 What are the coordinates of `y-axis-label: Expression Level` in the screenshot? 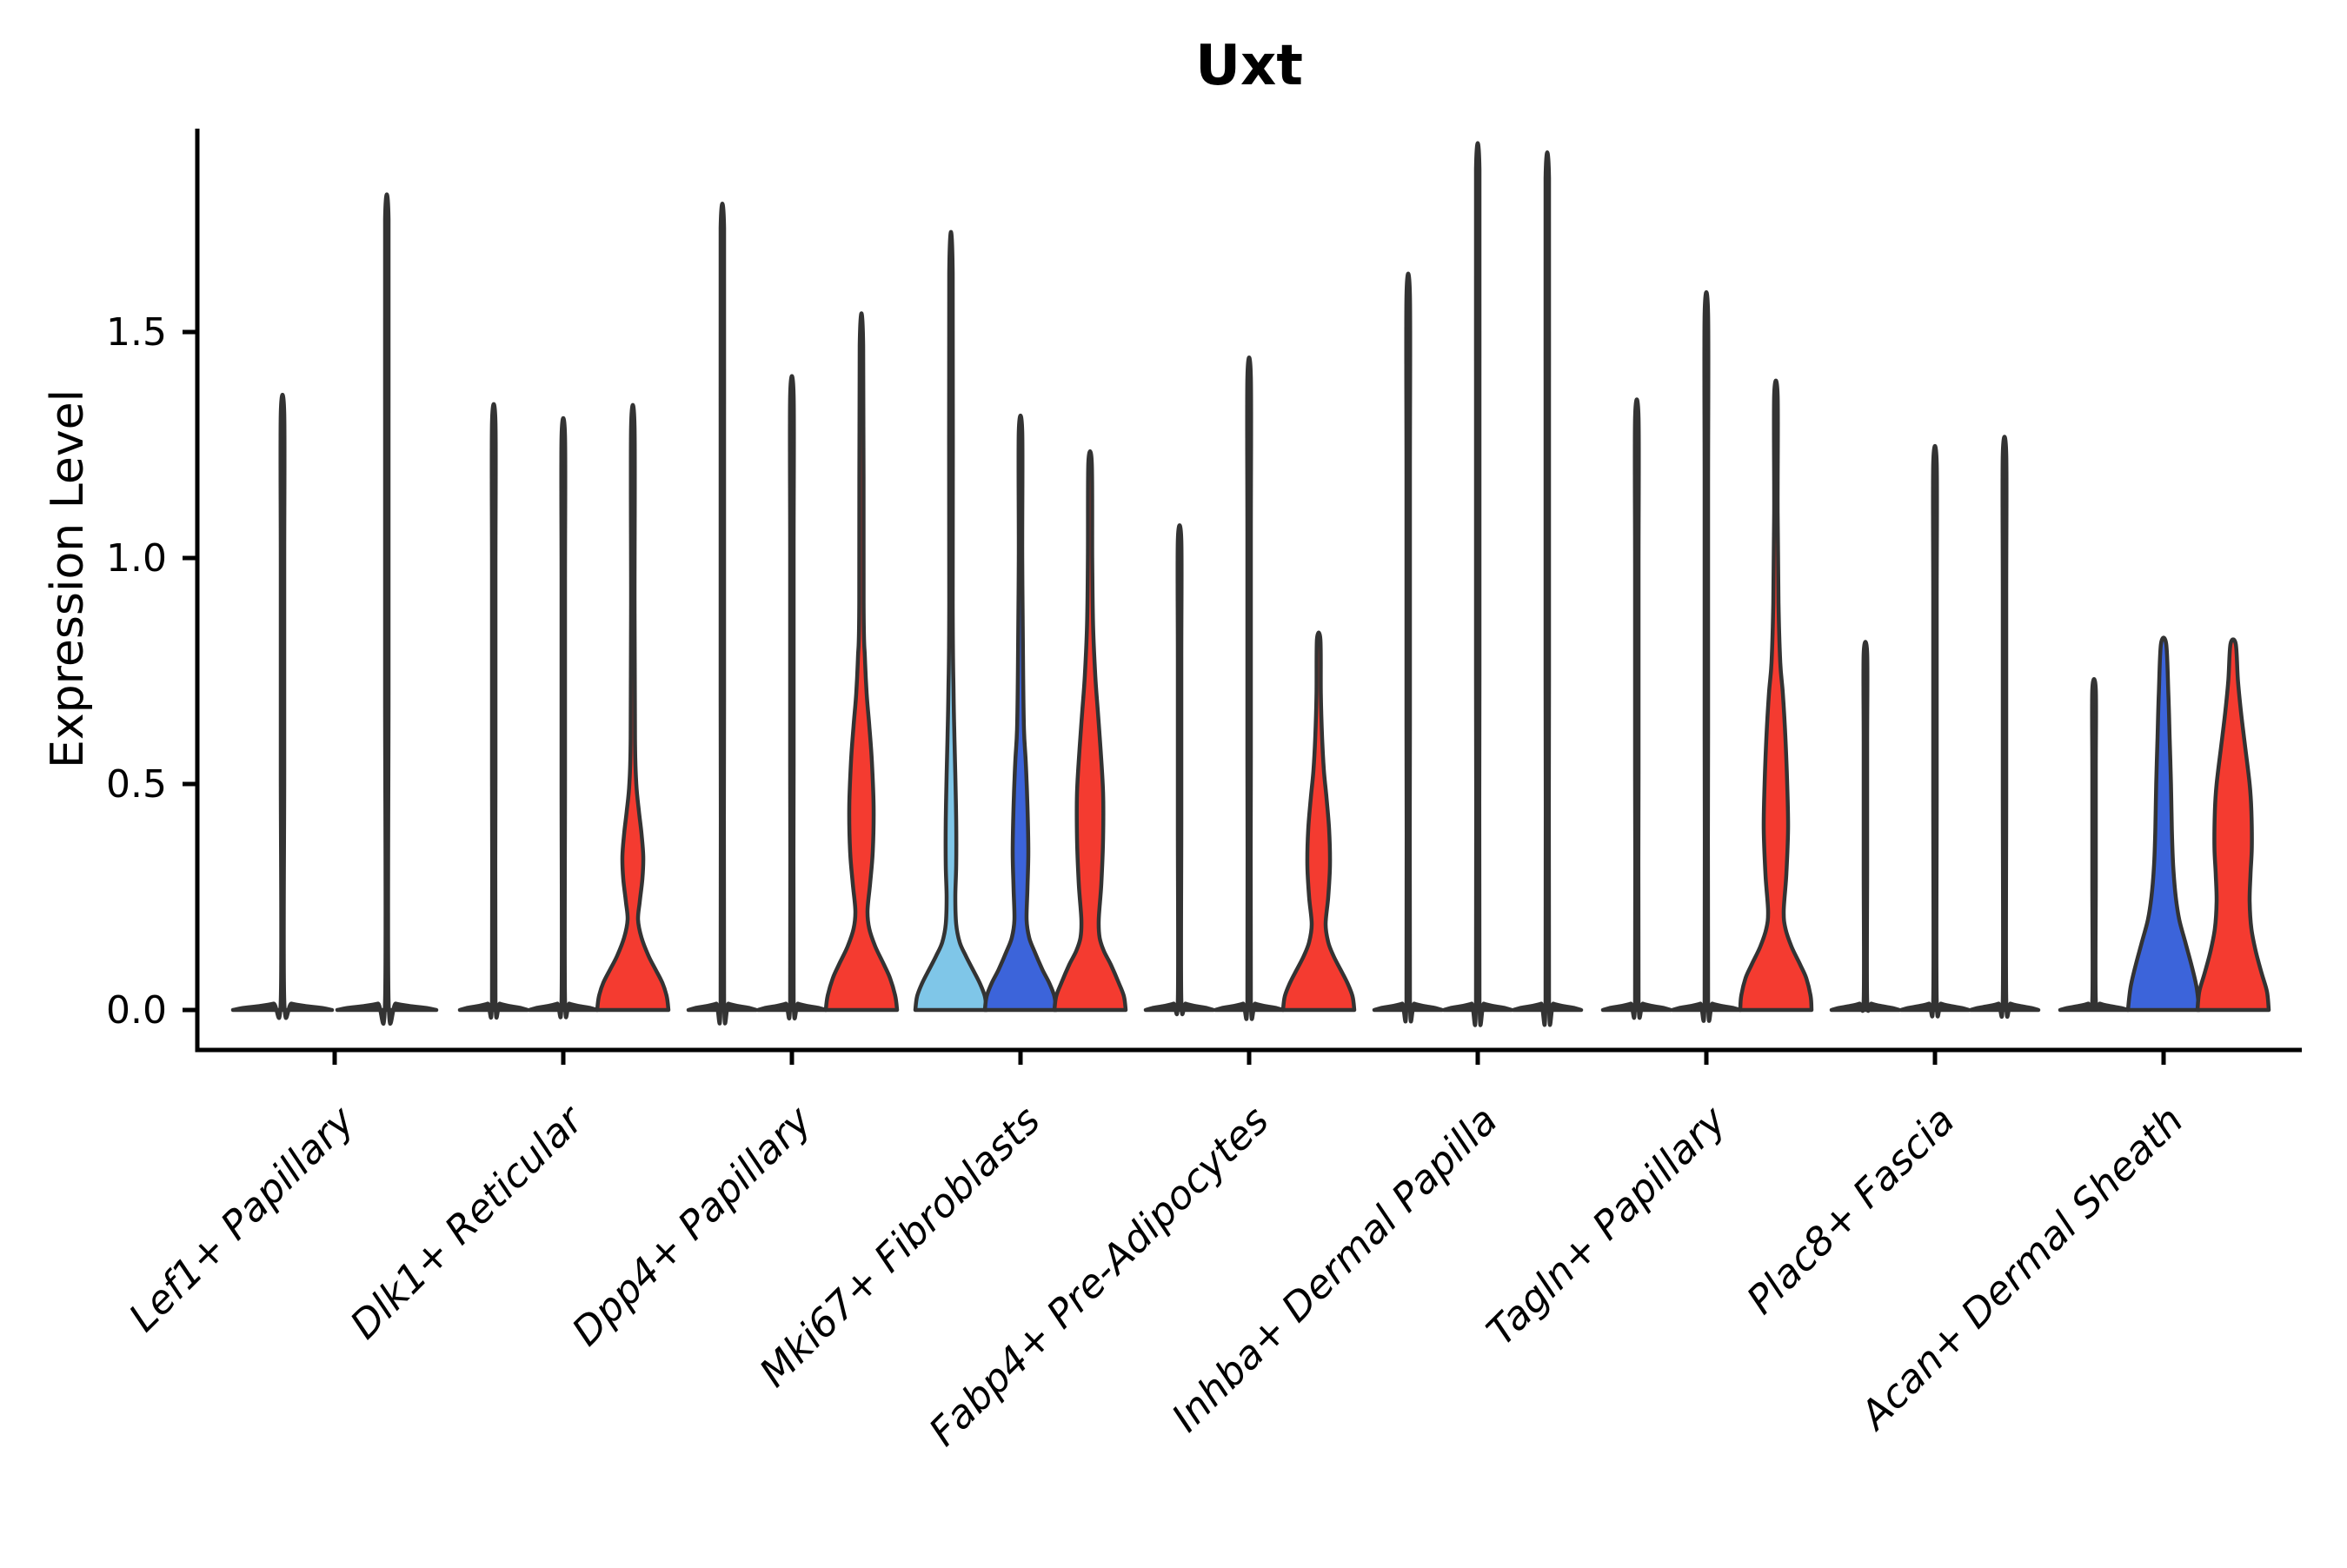 It's located at (68, 578).